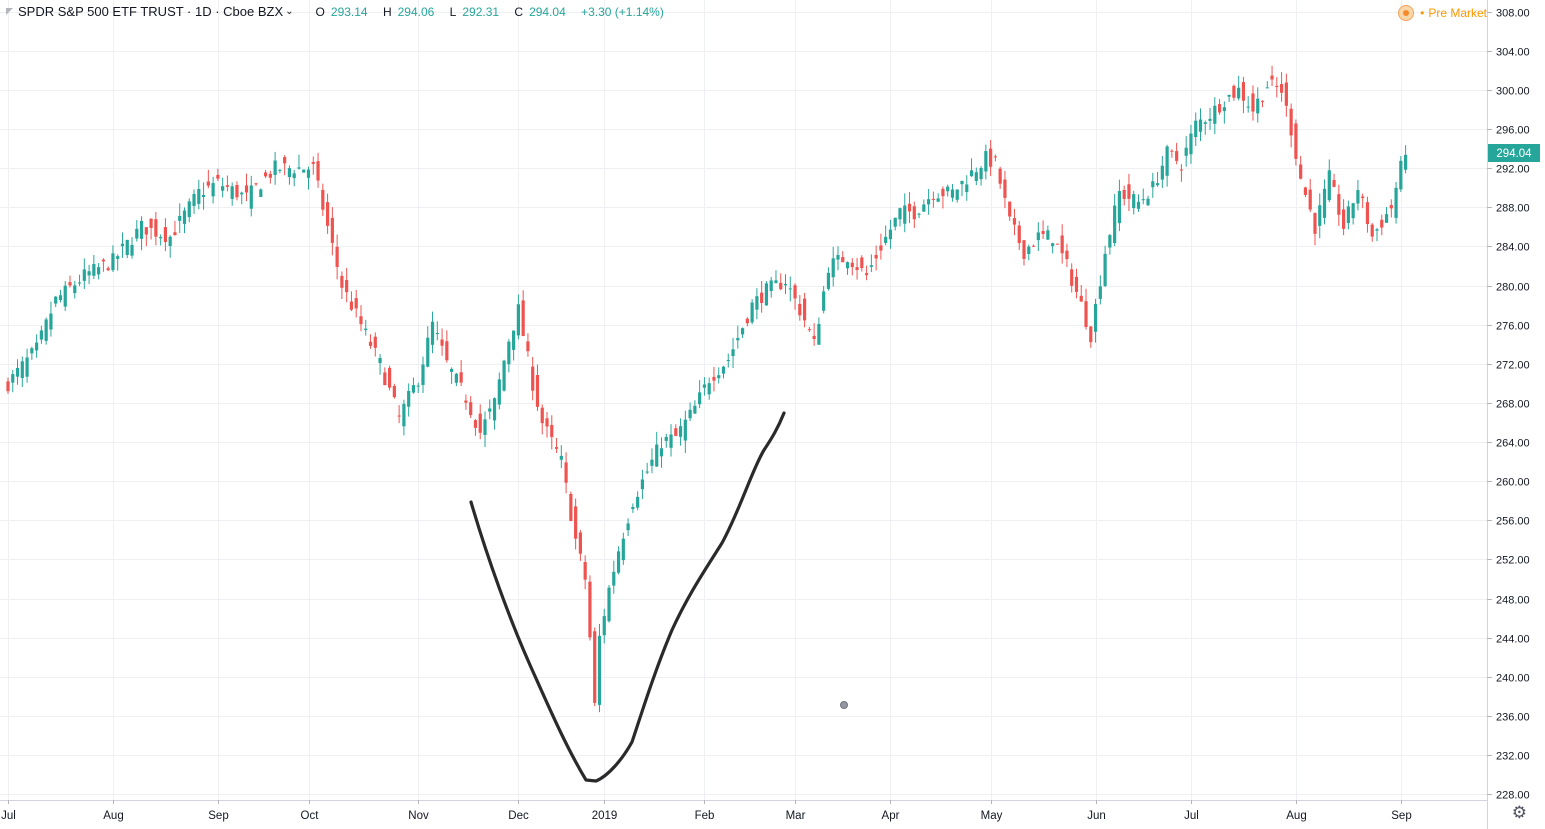 This screenshot has width=1545, height=829. I want to click on drawing-anchor-handle, so click(844, 705).